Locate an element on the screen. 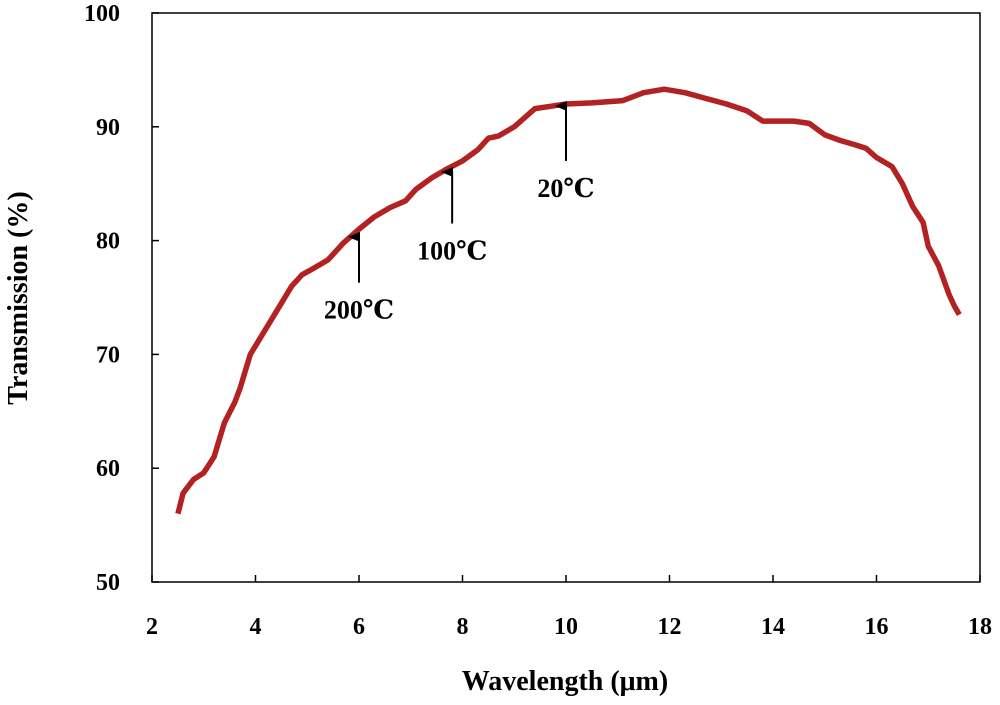  y-tick-label: 80 is located at coordinates (108, 242).